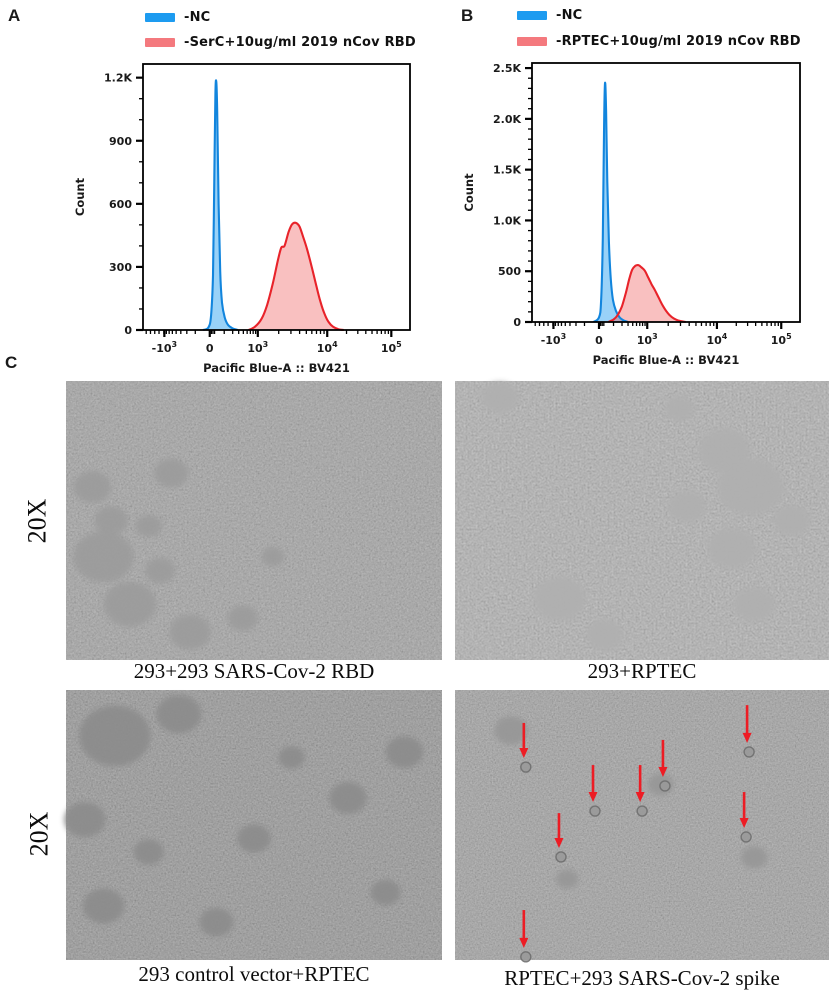 The image size is (829, 1002). What do you see at coordinates (11, 362) in the screenshot?
I see `panel-letter-c: C` at bounding box center [11, 362].